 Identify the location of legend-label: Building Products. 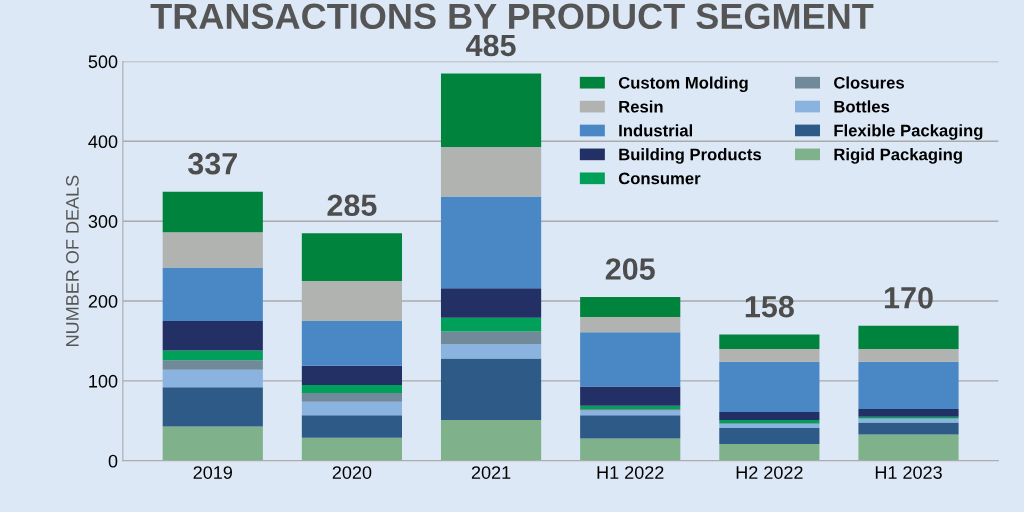
(690, 156).